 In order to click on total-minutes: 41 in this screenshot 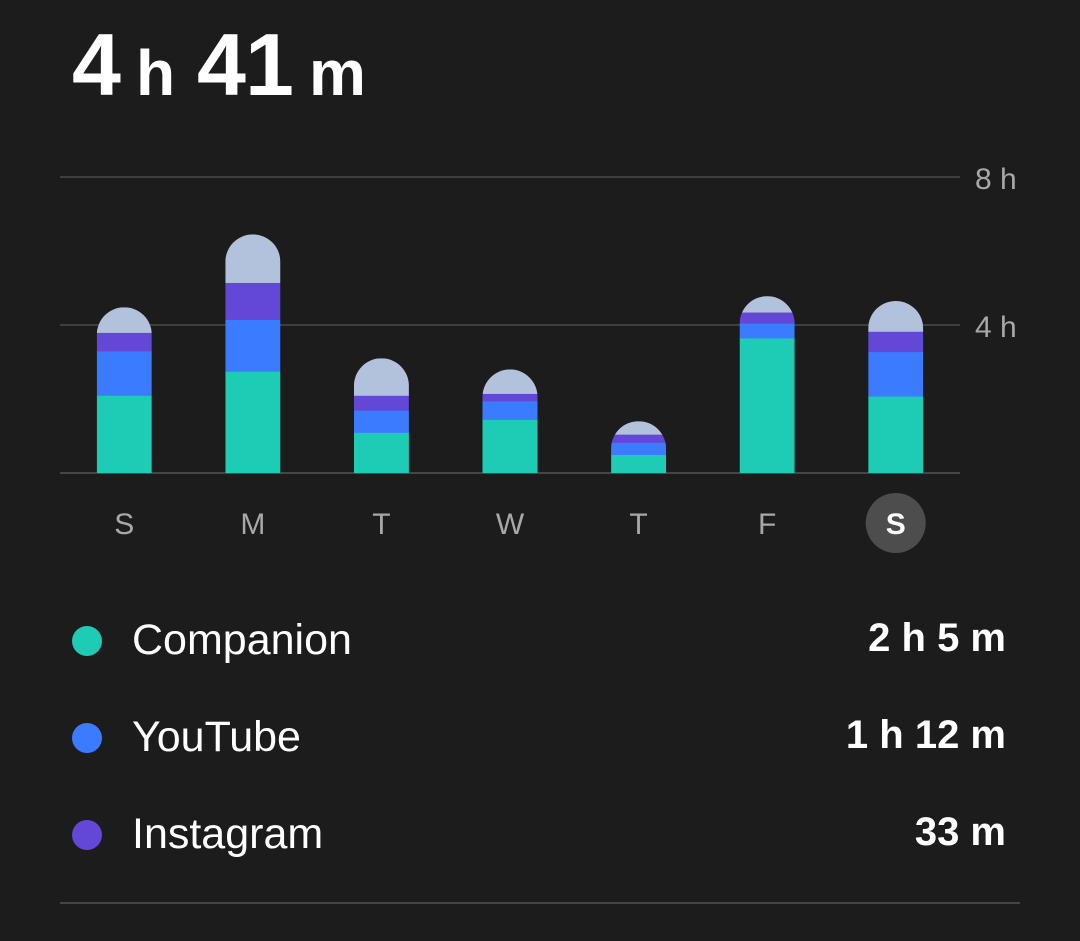, I will do `click(245, 64)`.